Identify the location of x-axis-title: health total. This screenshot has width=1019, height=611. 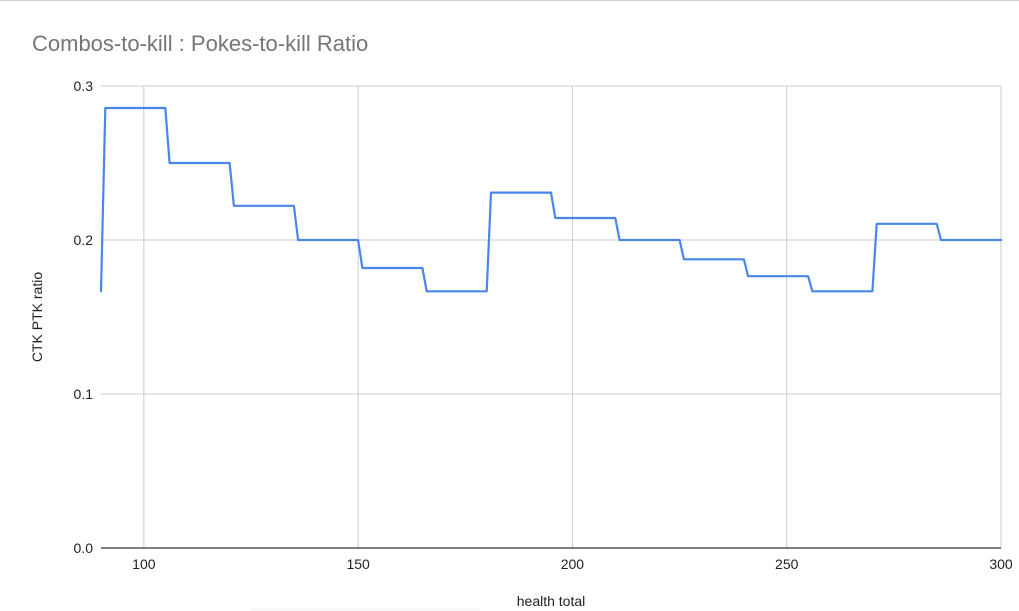
(551, 601).